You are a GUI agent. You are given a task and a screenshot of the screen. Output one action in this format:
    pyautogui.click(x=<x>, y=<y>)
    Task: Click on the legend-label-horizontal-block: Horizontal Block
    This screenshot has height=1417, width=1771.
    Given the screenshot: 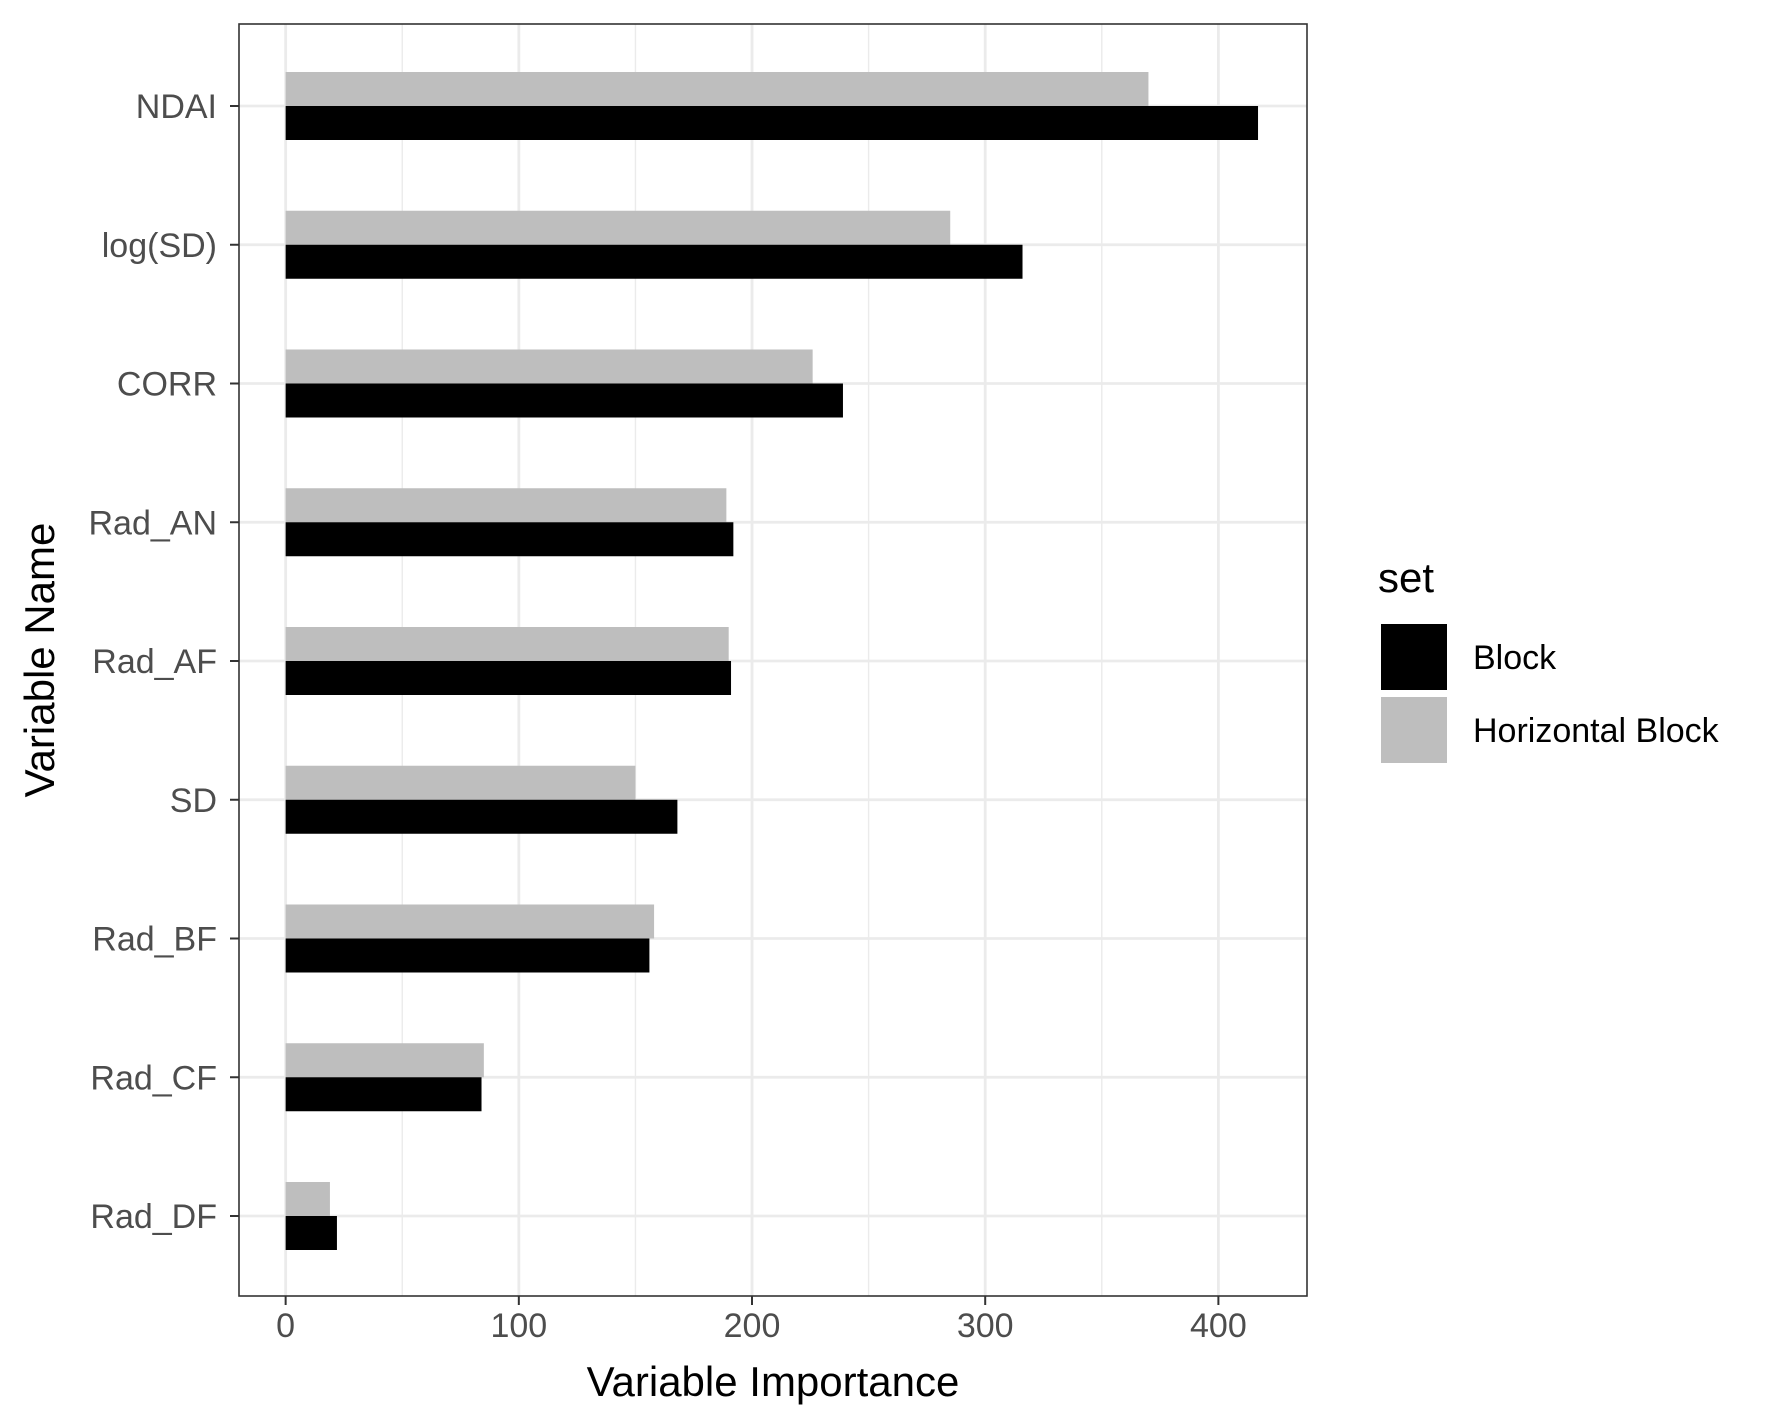 What is the action you would take?
    pyautogui.click(x=1596, y=731)
    